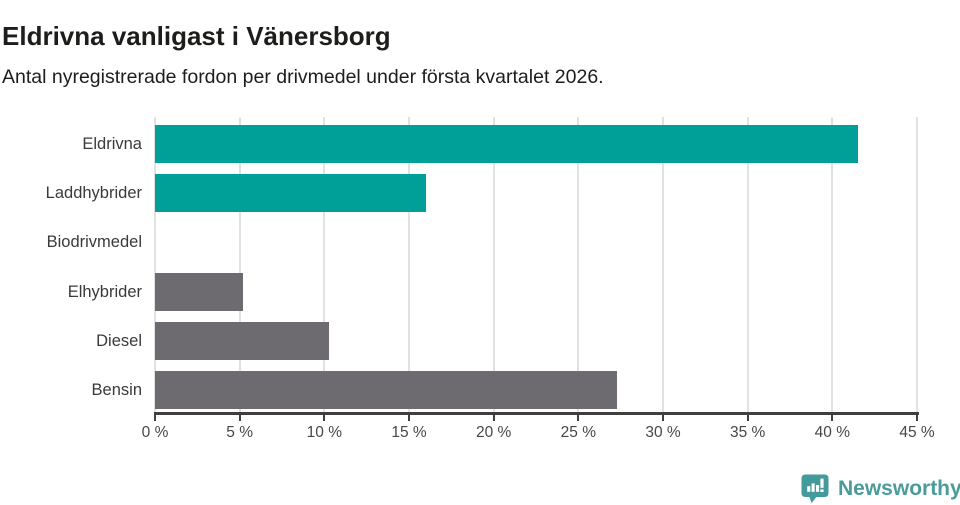 This screenshot has height=505, width=960. What do you see at coordinates (747, 432) in the screenshot?
I see `x-tick-label: 35 %` at bounding box center [747, 432].